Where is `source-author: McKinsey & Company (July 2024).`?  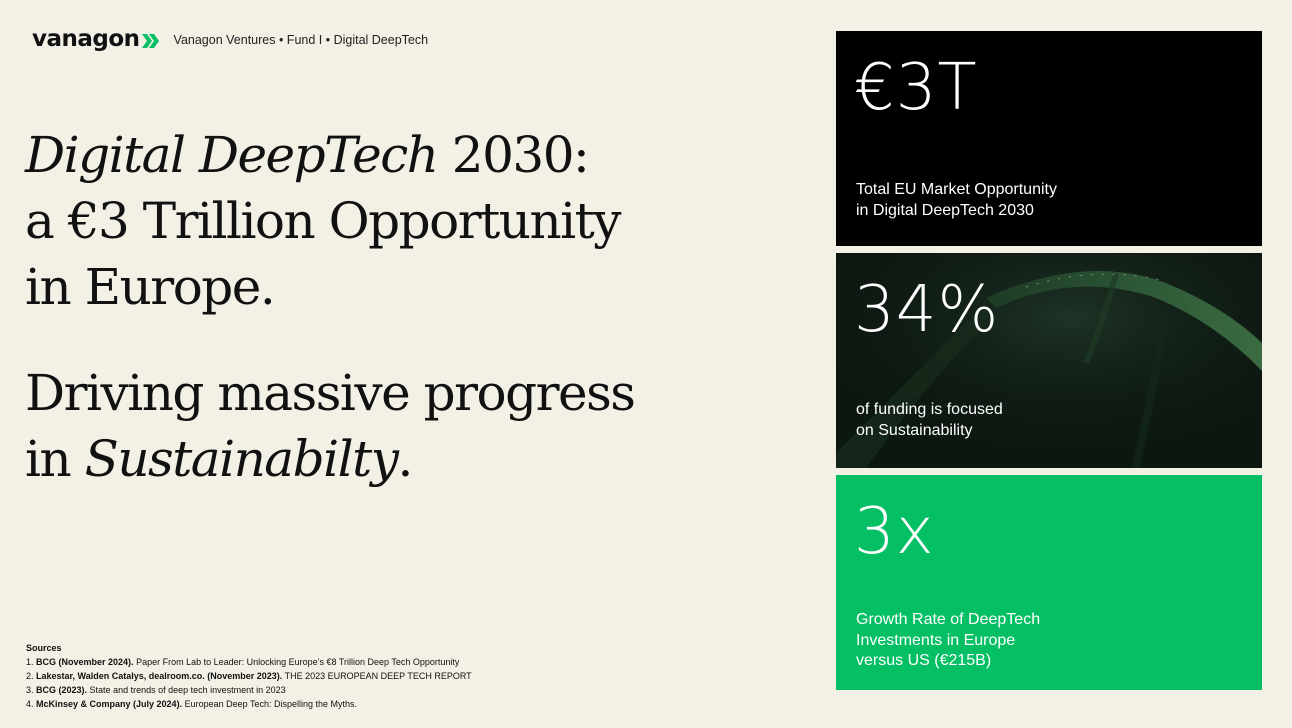
source-author: McKinsey & Company (July 2024). is located at coordinates (109, 704).